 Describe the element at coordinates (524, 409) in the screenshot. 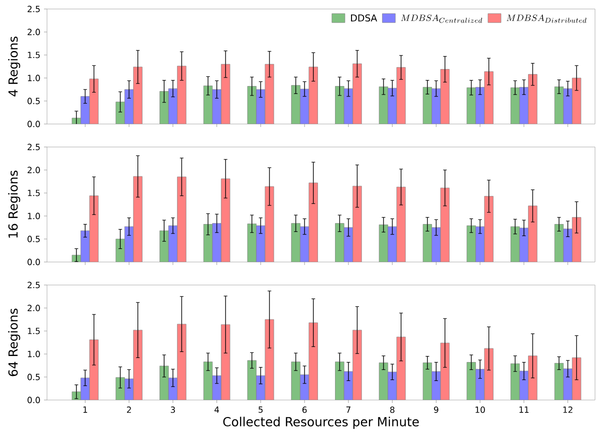

I see `x-tick-label: 11` at that location.